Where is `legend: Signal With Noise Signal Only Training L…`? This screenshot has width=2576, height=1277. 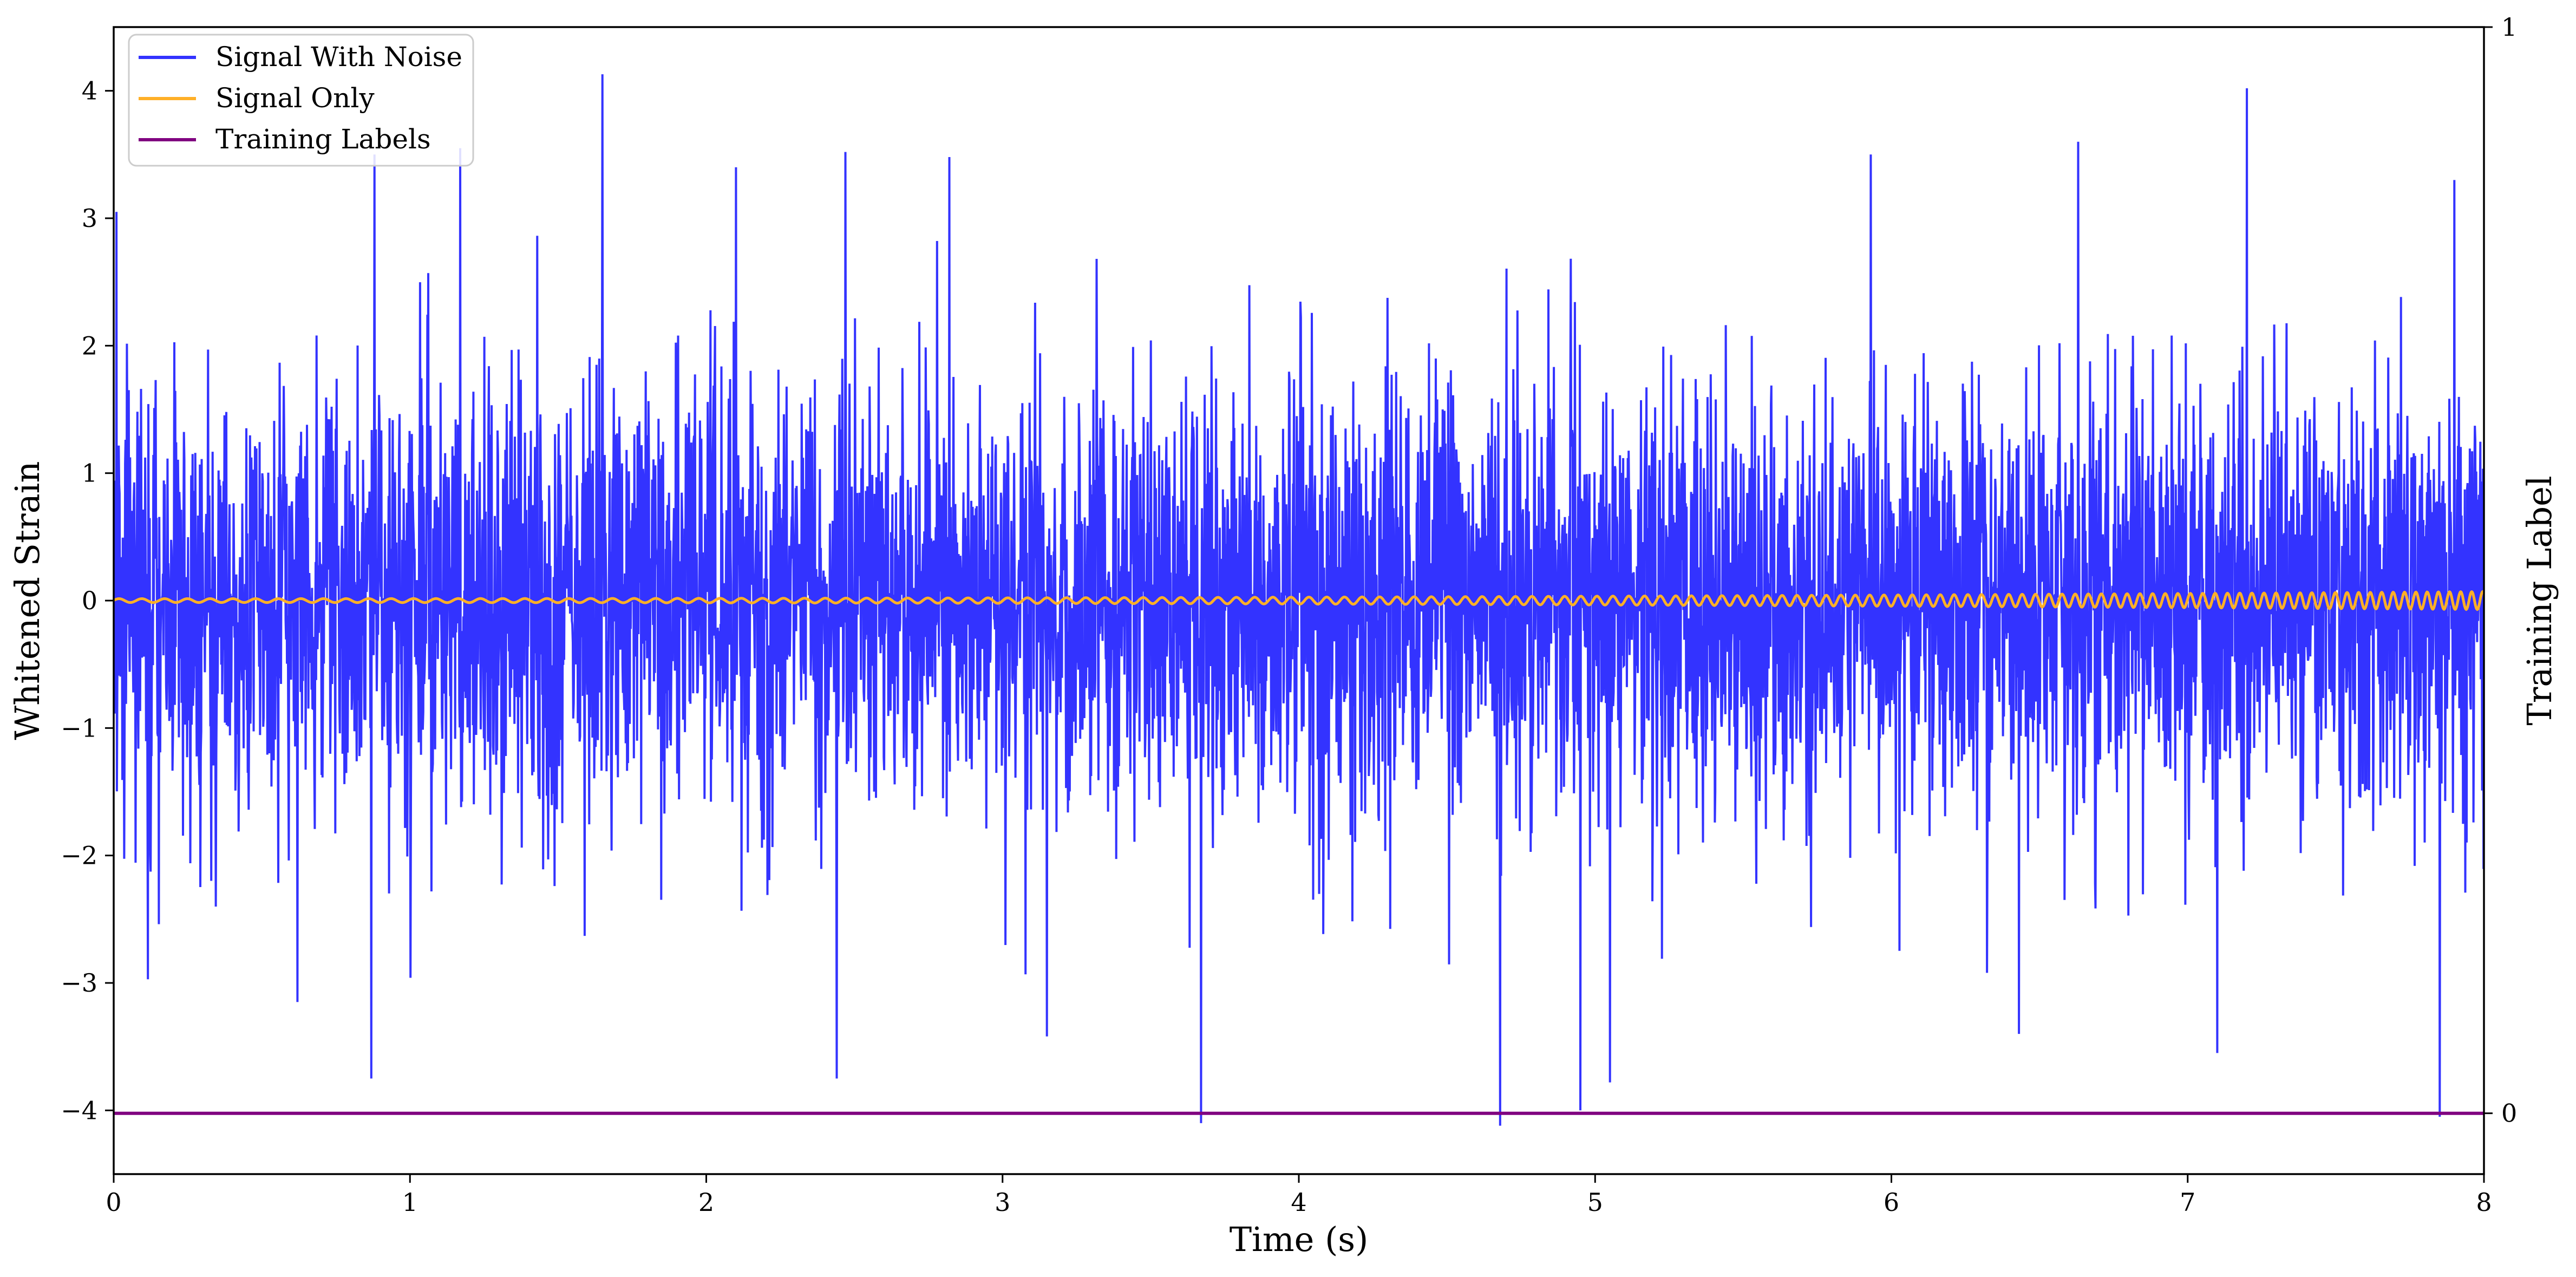 legend: Signal With Noise Signal Only Training L… is located at coordinates (301, 100).